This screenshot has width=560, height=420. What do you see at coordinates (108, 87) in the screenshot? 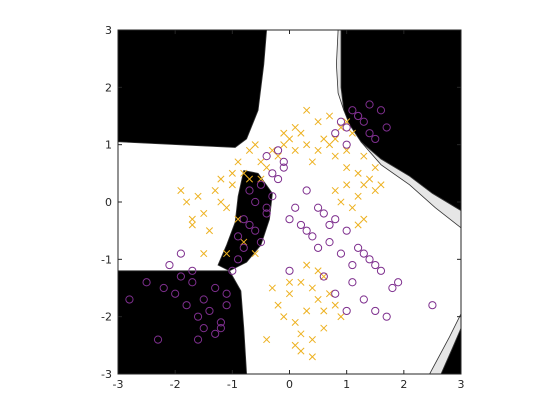
I see `y-tick-label: 2` at bounding box center [108, 87].